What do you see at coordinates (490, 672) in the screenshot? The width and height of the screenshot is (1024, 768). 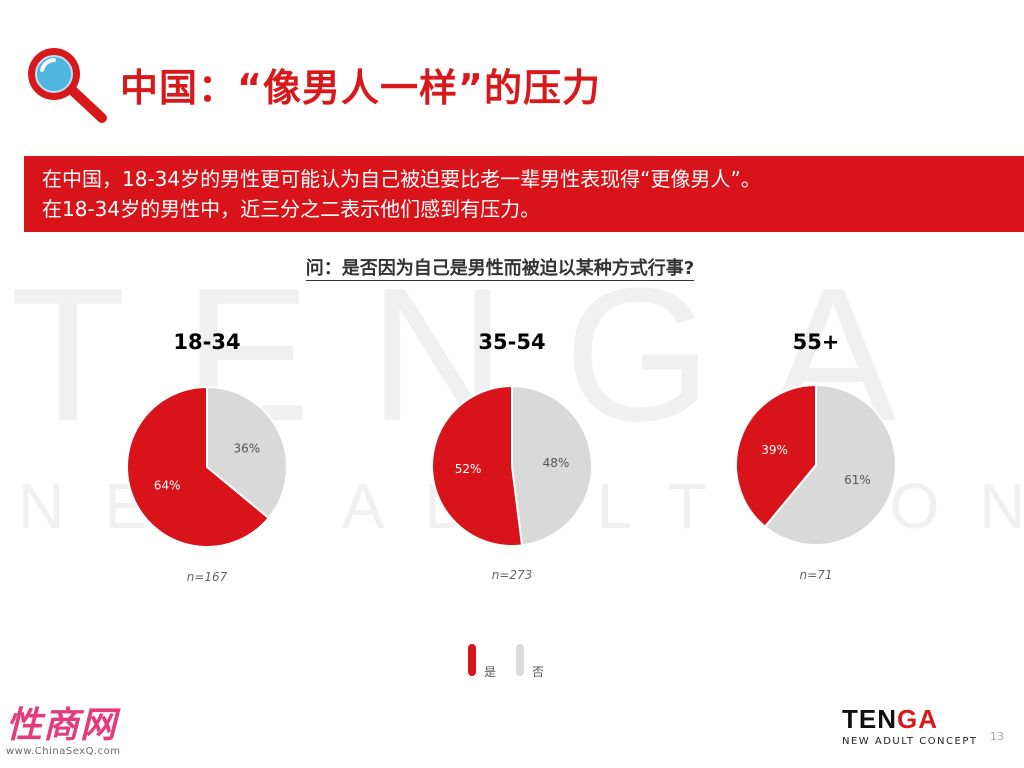 I see `legend-label-yes: 是` at bounding box center [490, 672].